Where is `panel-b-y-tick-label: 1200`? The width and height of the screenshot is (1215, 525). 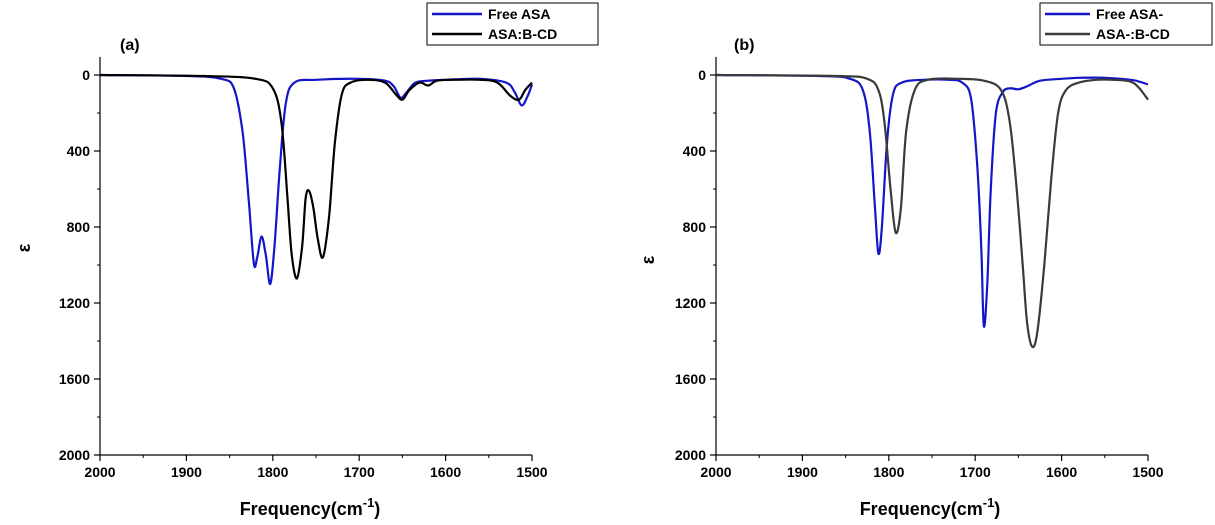 panel-b-y-tick-label: 1200 is located at coordinates (690, 303).